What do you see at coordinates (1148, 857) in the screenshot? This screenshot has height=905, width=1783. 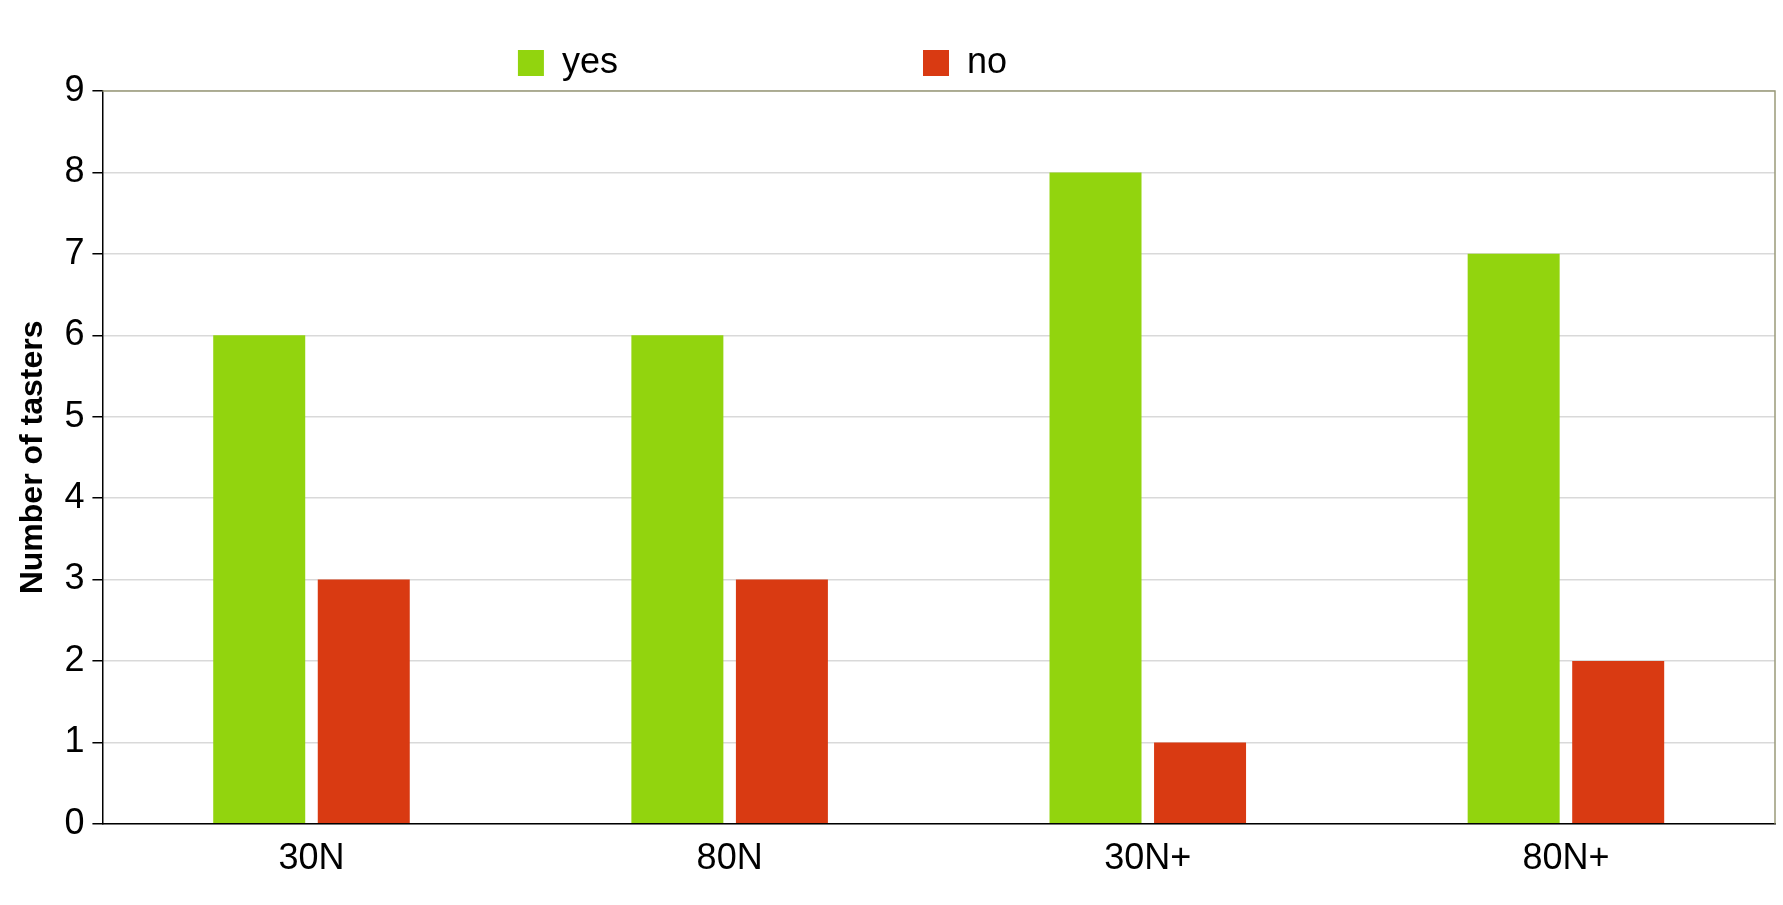 I see `x-tick-label: 30N+` at bounding box center [1148, 857].